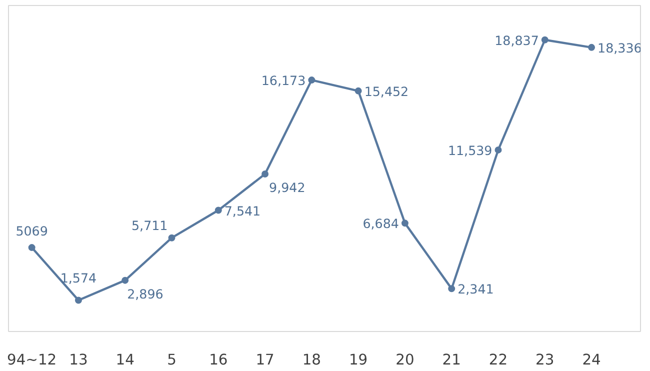 This screenshot has height=371, width=650. I want to click on data-label: 16,173, so click(283, 80).